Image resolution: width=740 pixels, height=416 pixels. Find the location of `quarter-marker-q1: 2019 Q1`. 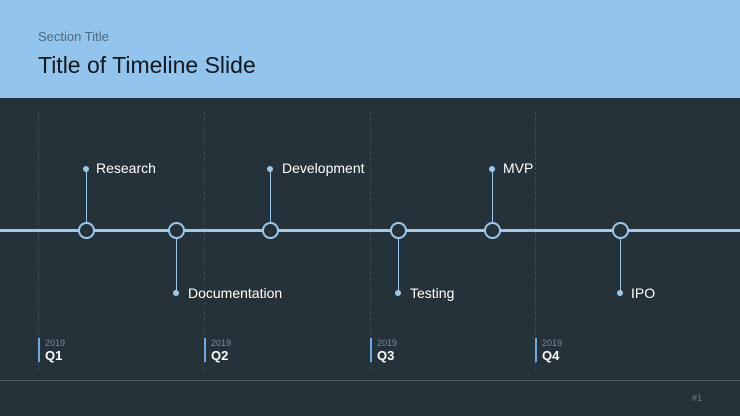

quarter-marker-q1: 2019 Q1 is located at coordinates (52, 350).